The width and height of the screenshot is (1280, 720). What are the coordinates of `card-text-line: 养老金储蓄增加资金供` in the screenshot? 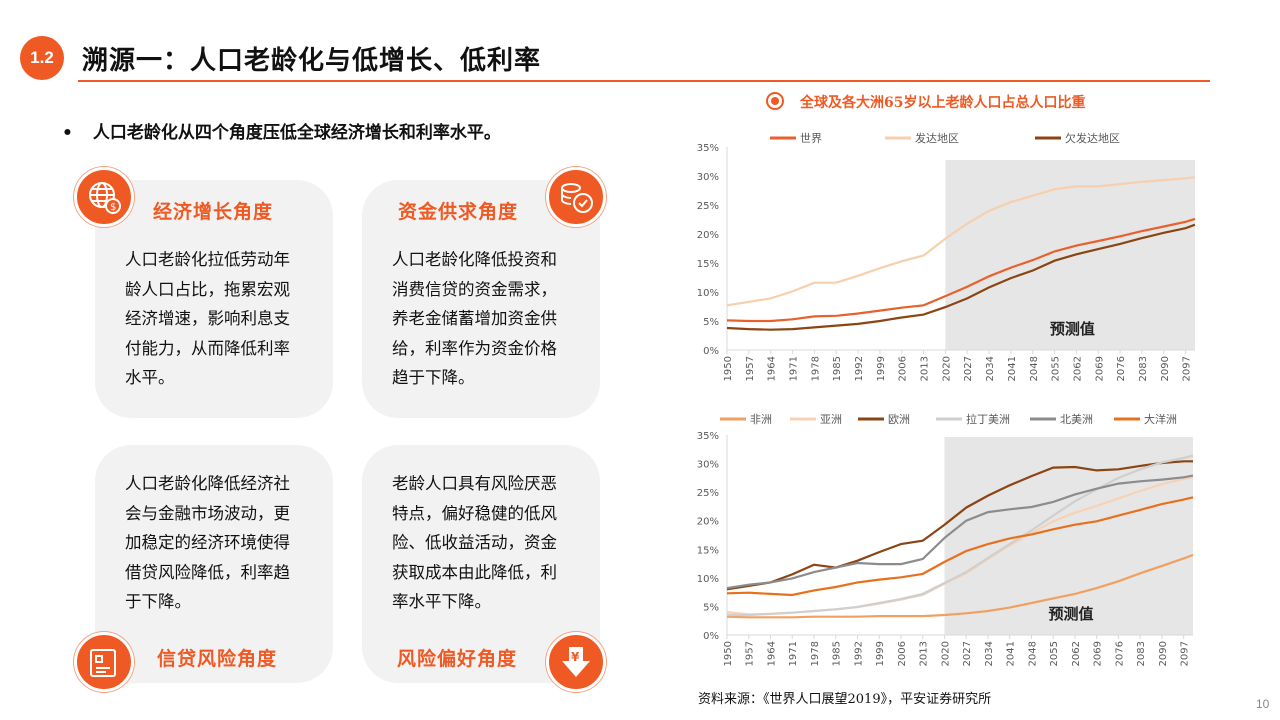 It's located at (474, 318).